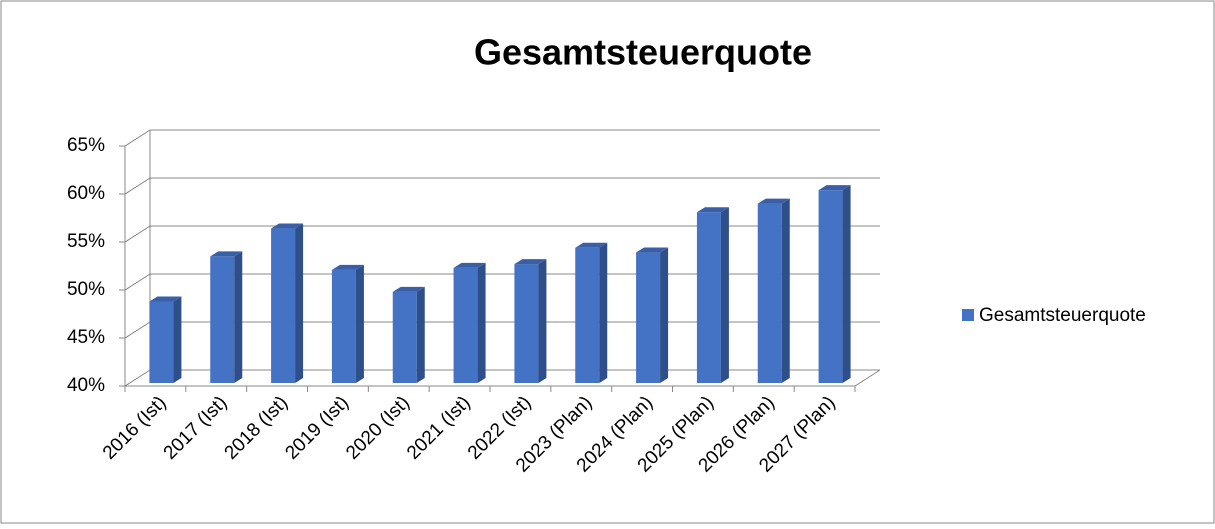 The height and width of the screenshot is (529, 1215). Describe the element at coordinates (86, 289) in the screenshot. I see `y-tick-label: 50%` at that location.